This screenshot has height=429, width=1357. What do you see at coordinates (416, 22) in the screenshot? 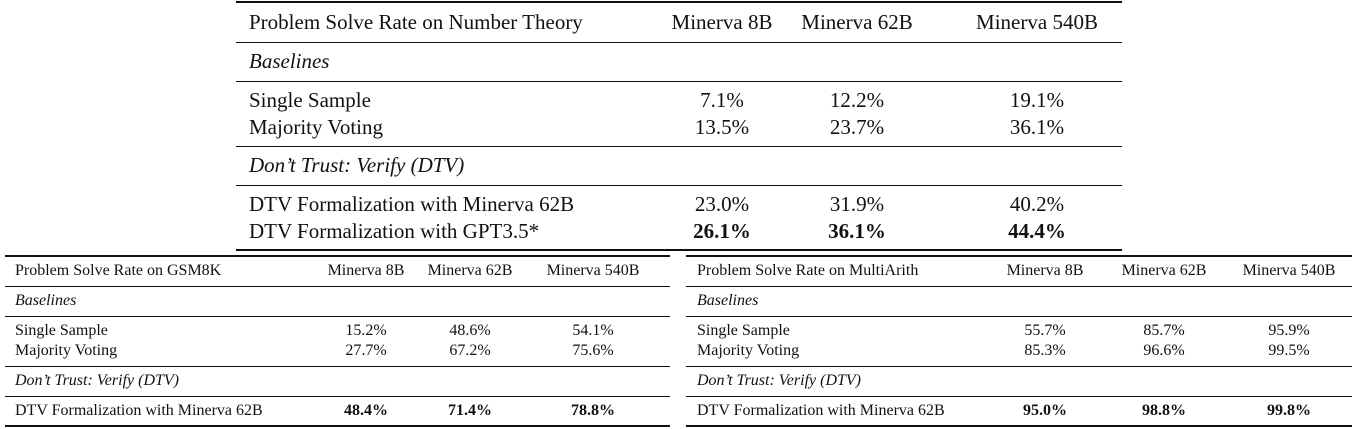
I see `header-cell: Problem Solve Rate on Number Theory` at bounding box center [416, 22].